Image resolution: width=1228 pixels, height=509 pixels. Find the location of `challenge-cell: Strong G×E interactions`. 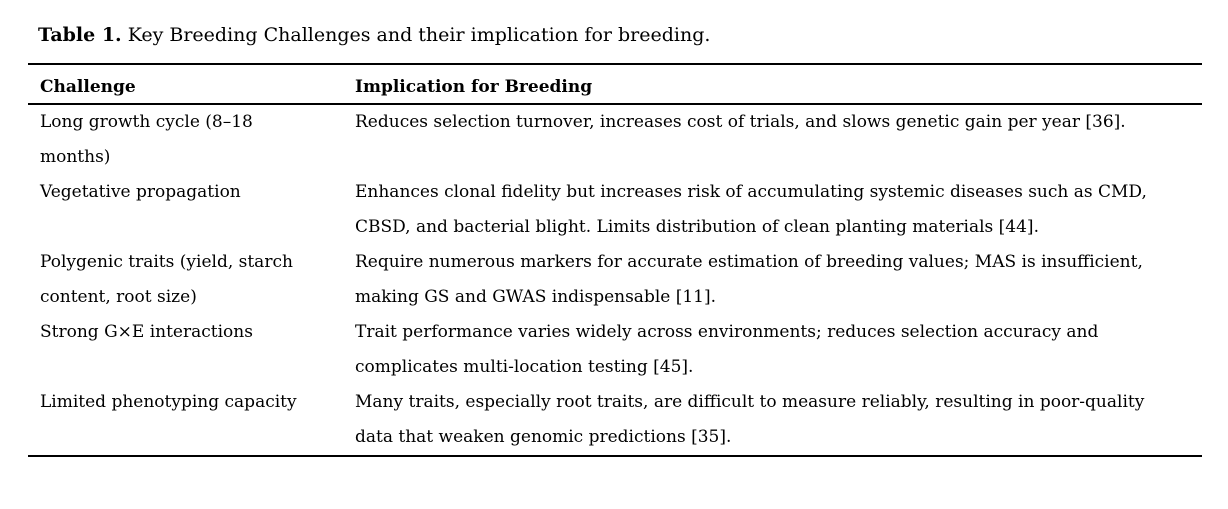

challenge-cell: Strong G×E interactions is located at coordinates (191, 350).